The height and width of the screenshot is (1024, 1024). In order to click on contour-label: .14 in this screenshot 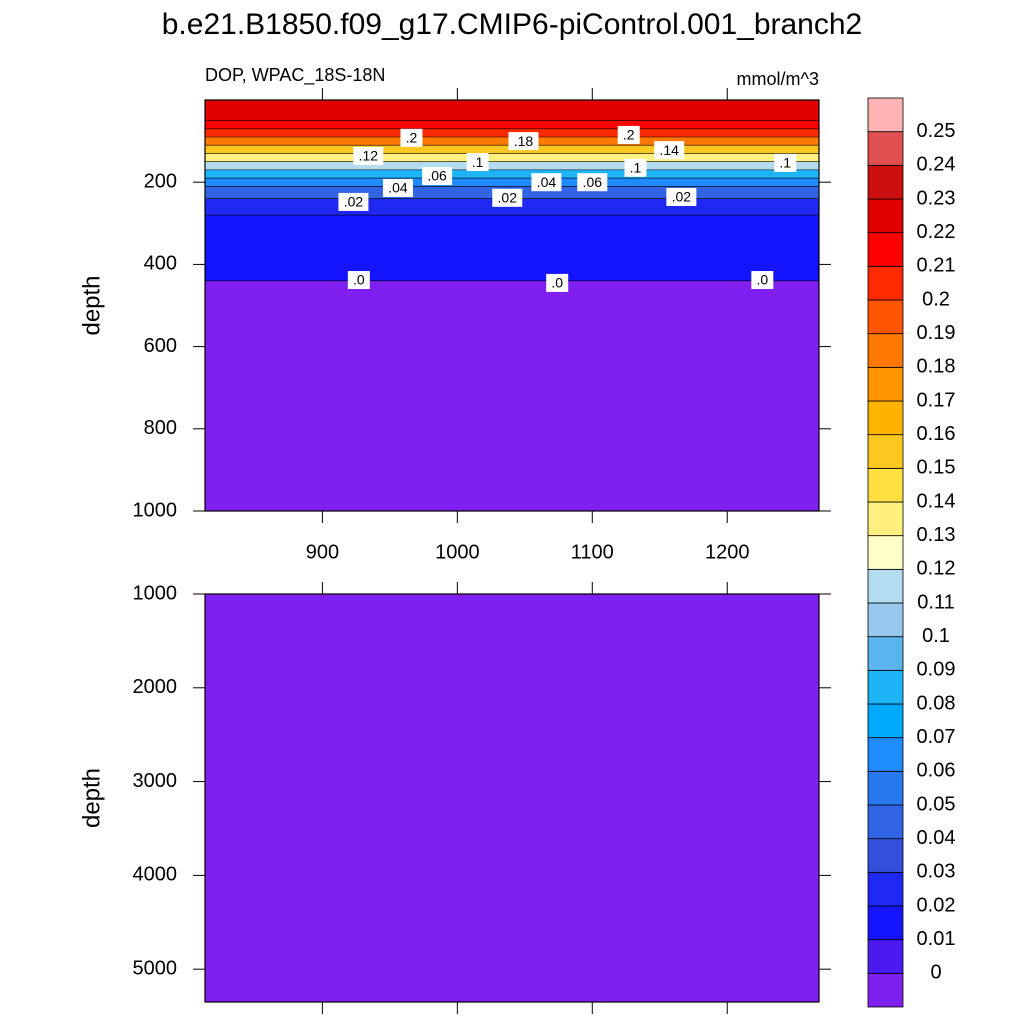, I will do `click(669, 150)`.